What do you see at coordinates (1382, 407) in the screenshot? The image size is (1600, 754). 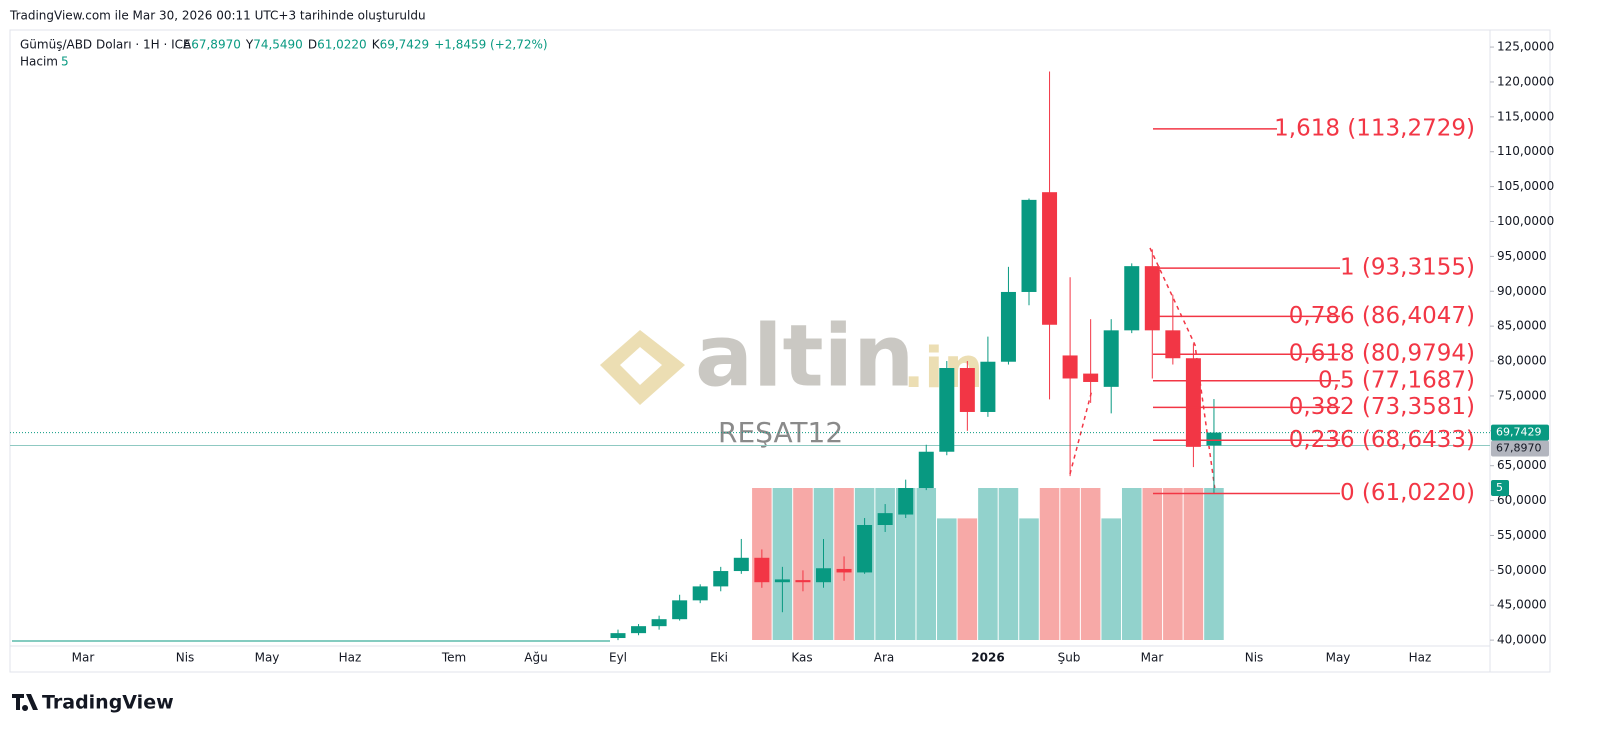 I see `fib-label: 0,382 (73,3581)` at bounding box center [1382, 407].